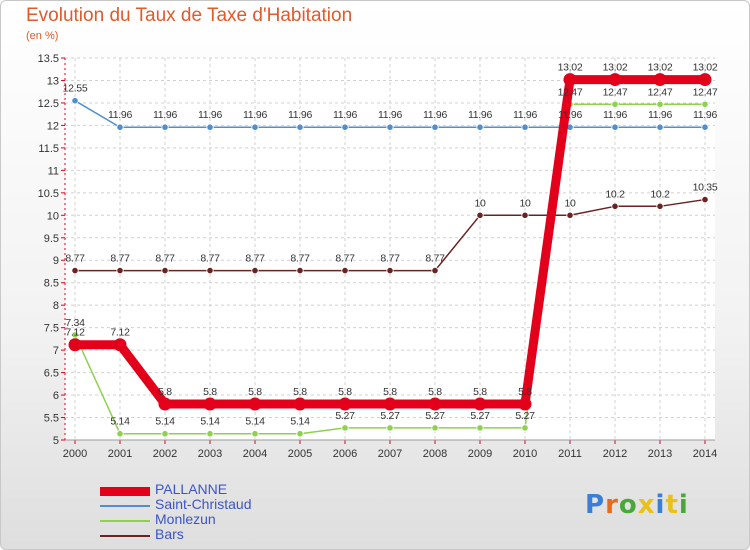 The width and height of the screenshot is (750, 550). Describe the element at coordinates (48, 149) in the screenshot. I see `y-tick-label: 11.5` at that location.